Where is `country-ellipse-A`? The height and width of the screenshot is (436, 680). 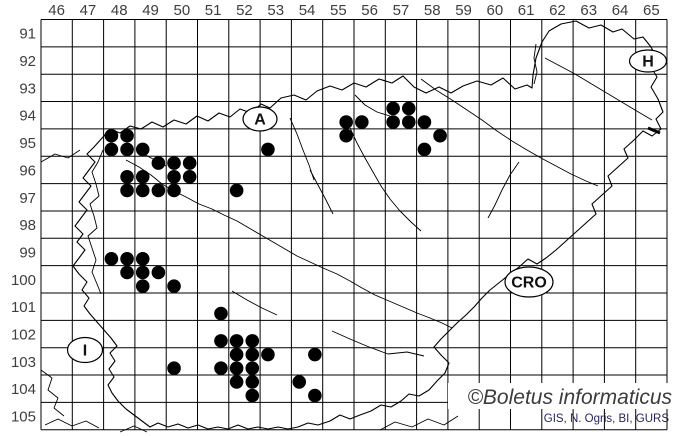 country-ellipse-A is located at coordinates (260, 119).